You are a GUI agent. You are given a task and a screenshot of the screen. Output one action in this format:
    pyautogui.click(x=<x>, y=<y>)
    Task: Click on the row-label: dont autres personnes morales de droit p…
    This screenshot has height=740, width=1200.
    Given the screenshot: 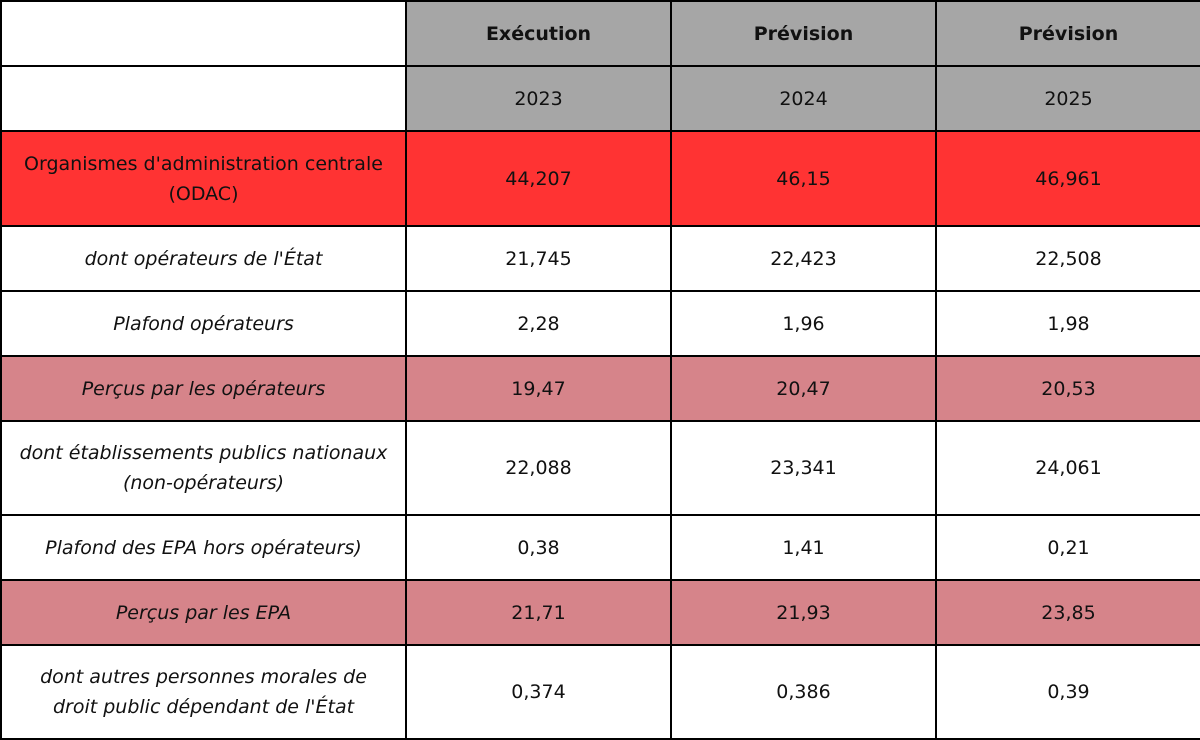 What is the action you would take?
    pyautogui.click(x=203, y=692)
    